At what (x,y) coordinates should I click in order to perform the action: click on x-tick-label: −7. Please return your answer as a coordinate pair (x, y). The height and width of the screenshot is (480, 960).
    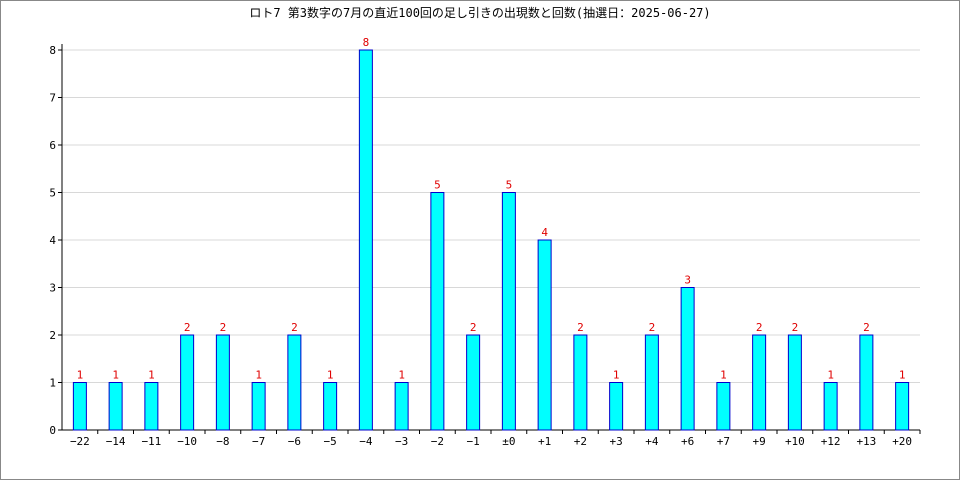
    Looking at the image, I should click on (258, 441).